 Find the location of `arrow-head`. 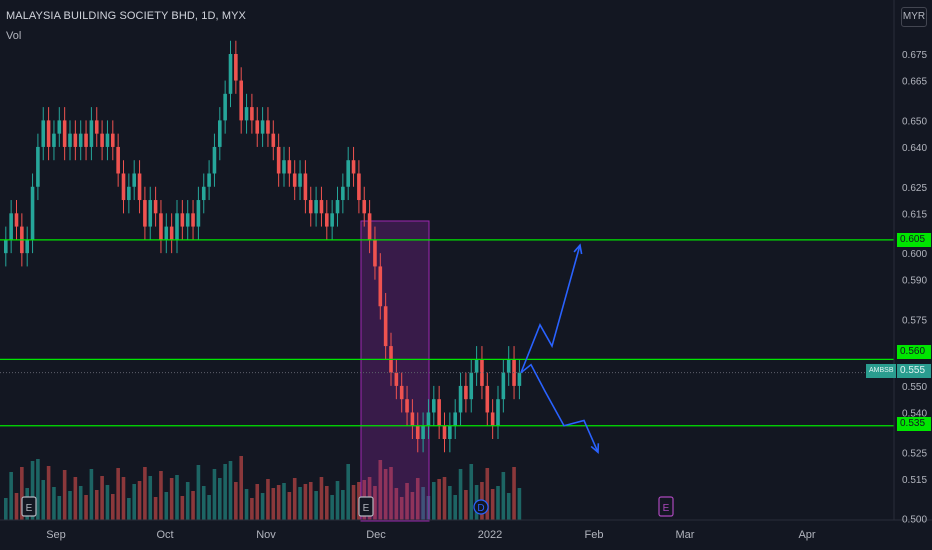

arrow-head is located at coordinates (595, 448).